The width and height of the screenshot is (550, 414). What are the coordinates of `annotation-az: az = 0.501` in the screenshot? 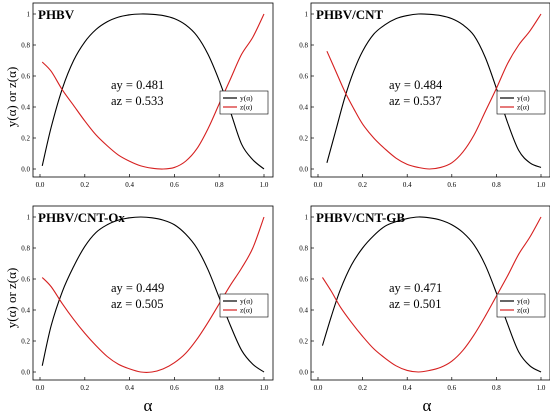 It's located at (415, 304).